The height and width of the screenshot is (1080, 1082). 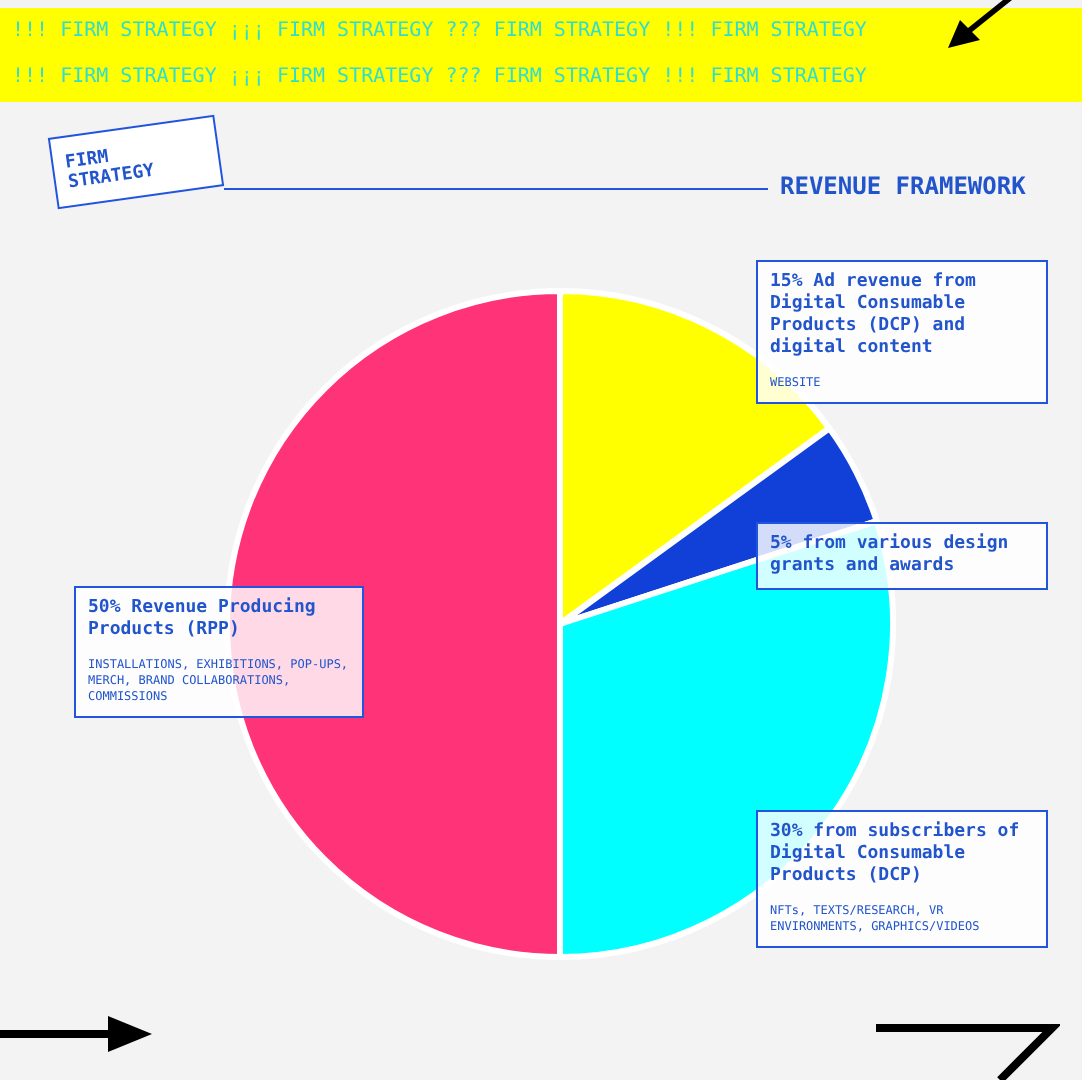 What do you see at coordinates (896, 855) in the screenshot?
I see `slice-label: 30% from subscribers of Digital Consumable Products (DCP)` at bounding box center [896, 855].